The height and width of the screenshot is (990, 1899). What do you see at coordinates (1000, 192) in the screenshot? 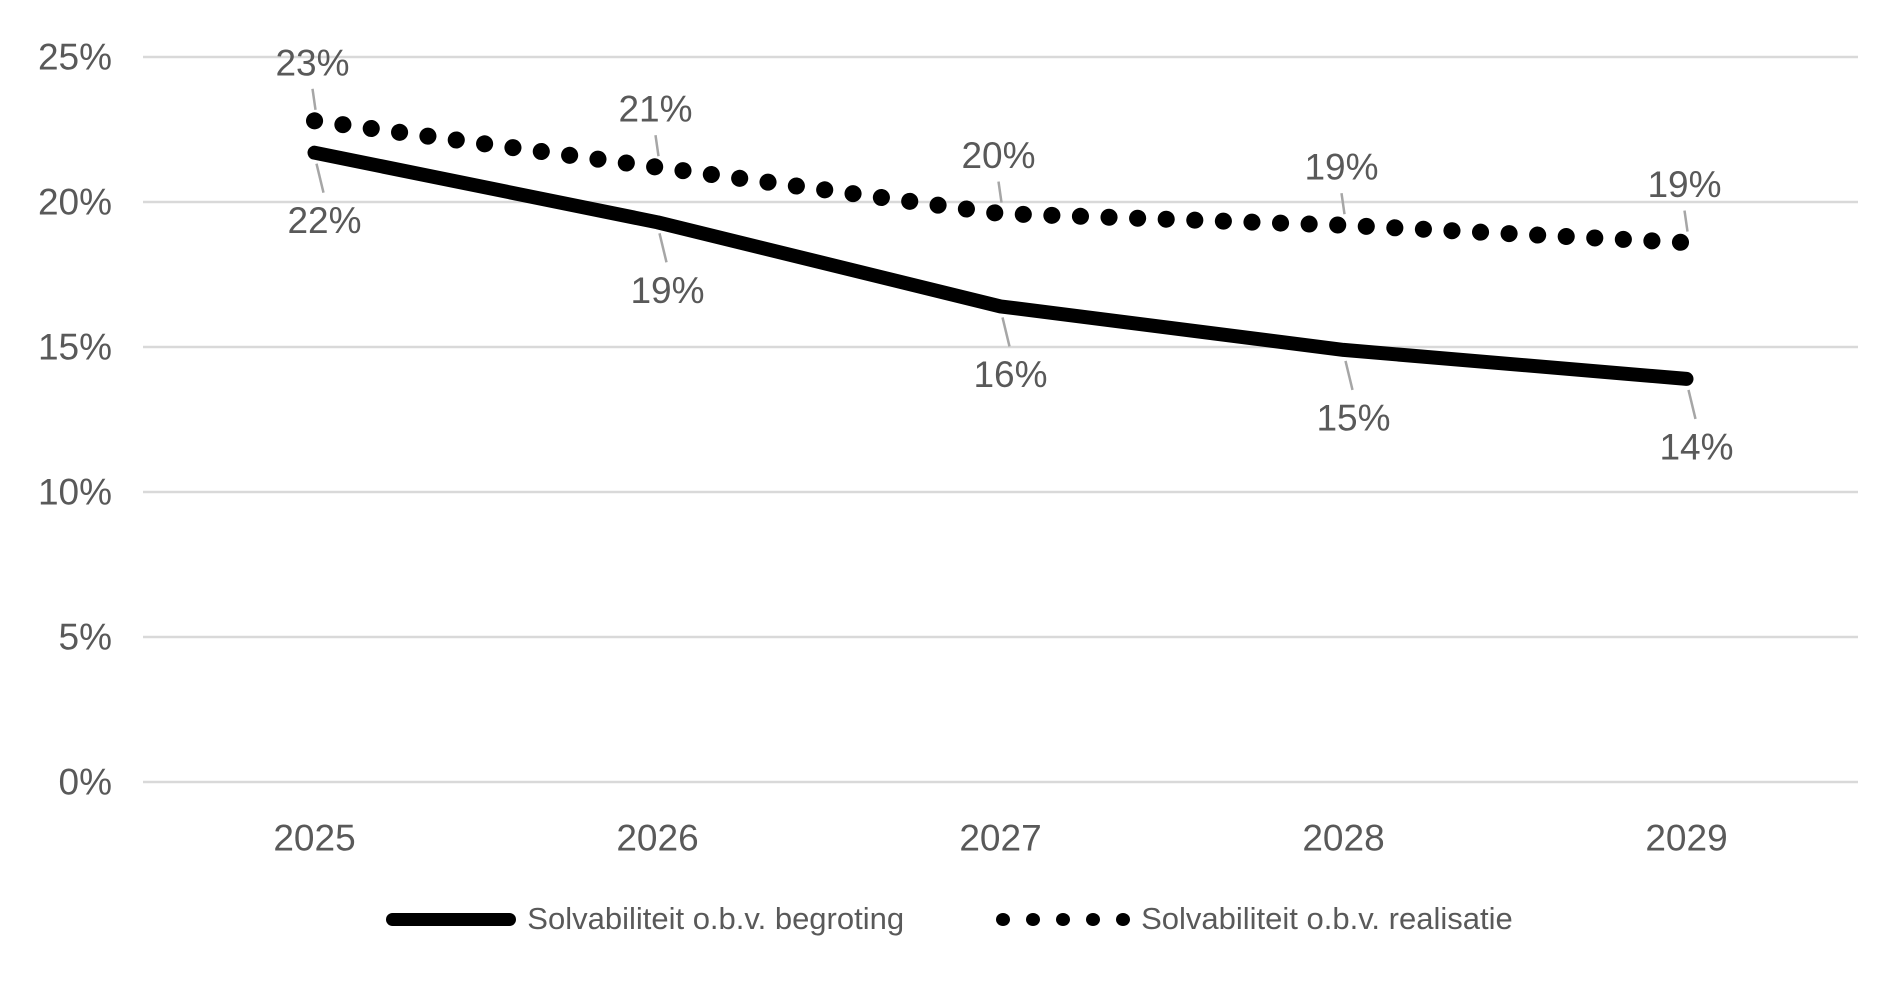
I see `leader-line-2027-20%` at bounding box center [1000, 192].